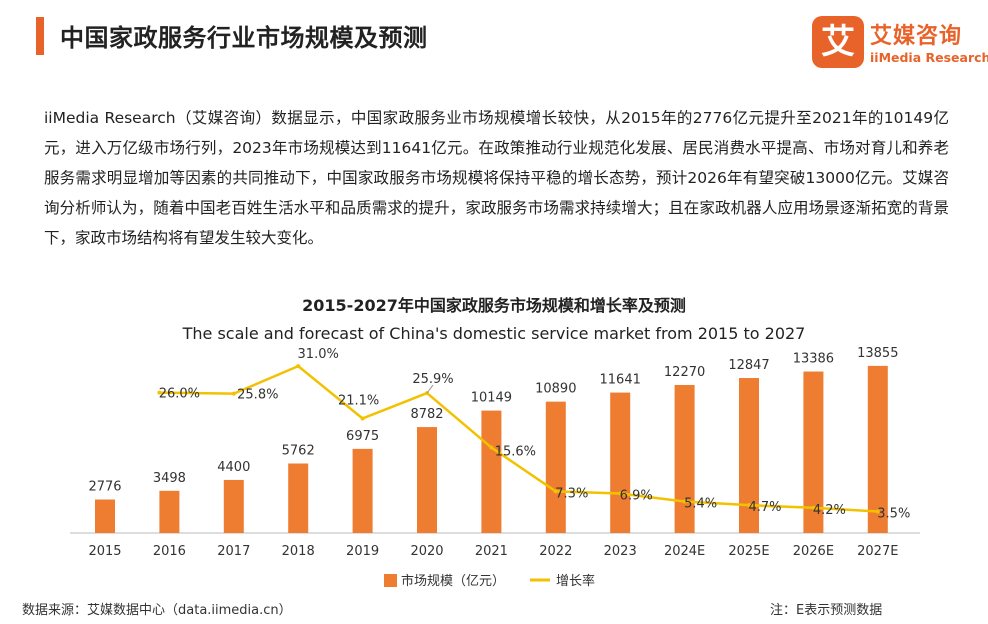 The width and height of the screenshot is (988, 624). I want to click on growth-label-2019: 21.1%, so click(358, 400).